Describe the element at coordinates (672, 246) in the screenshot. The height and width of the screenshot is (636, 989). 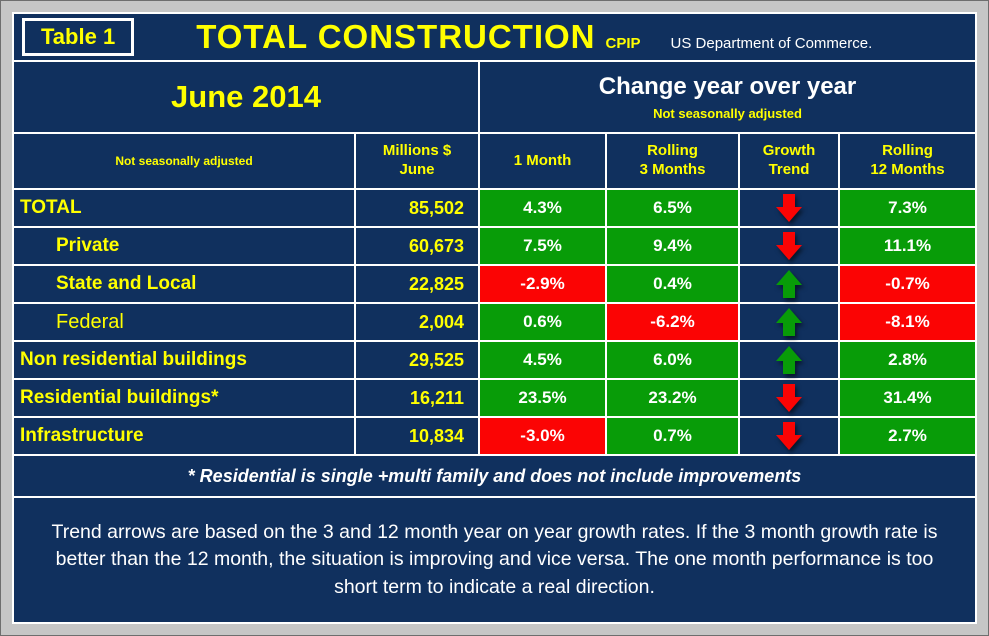
I see `row-rolling3: 9.4%` at that location.